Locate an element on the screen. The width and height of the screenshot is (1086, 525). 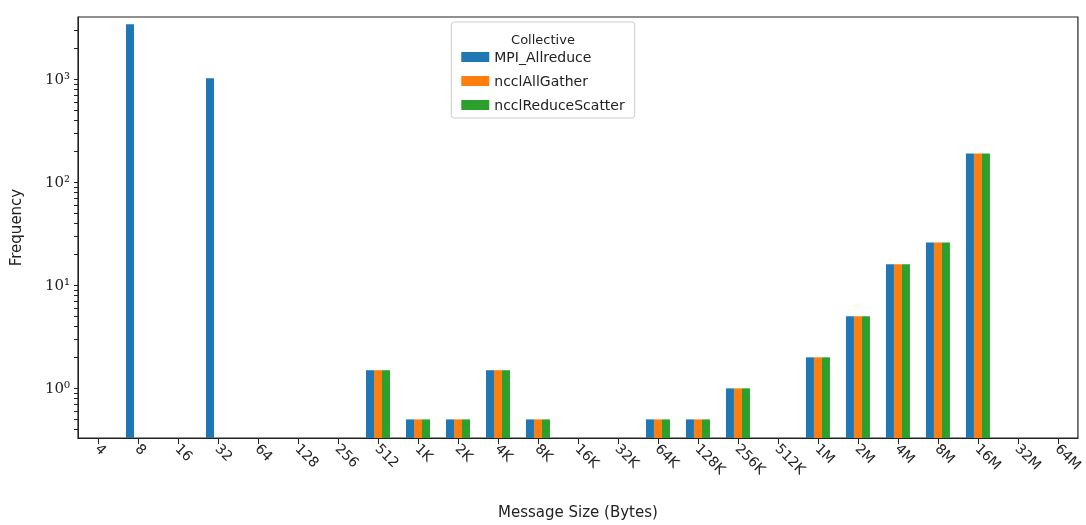
x-tick-label: 1K is located at coordinates (424, 453).